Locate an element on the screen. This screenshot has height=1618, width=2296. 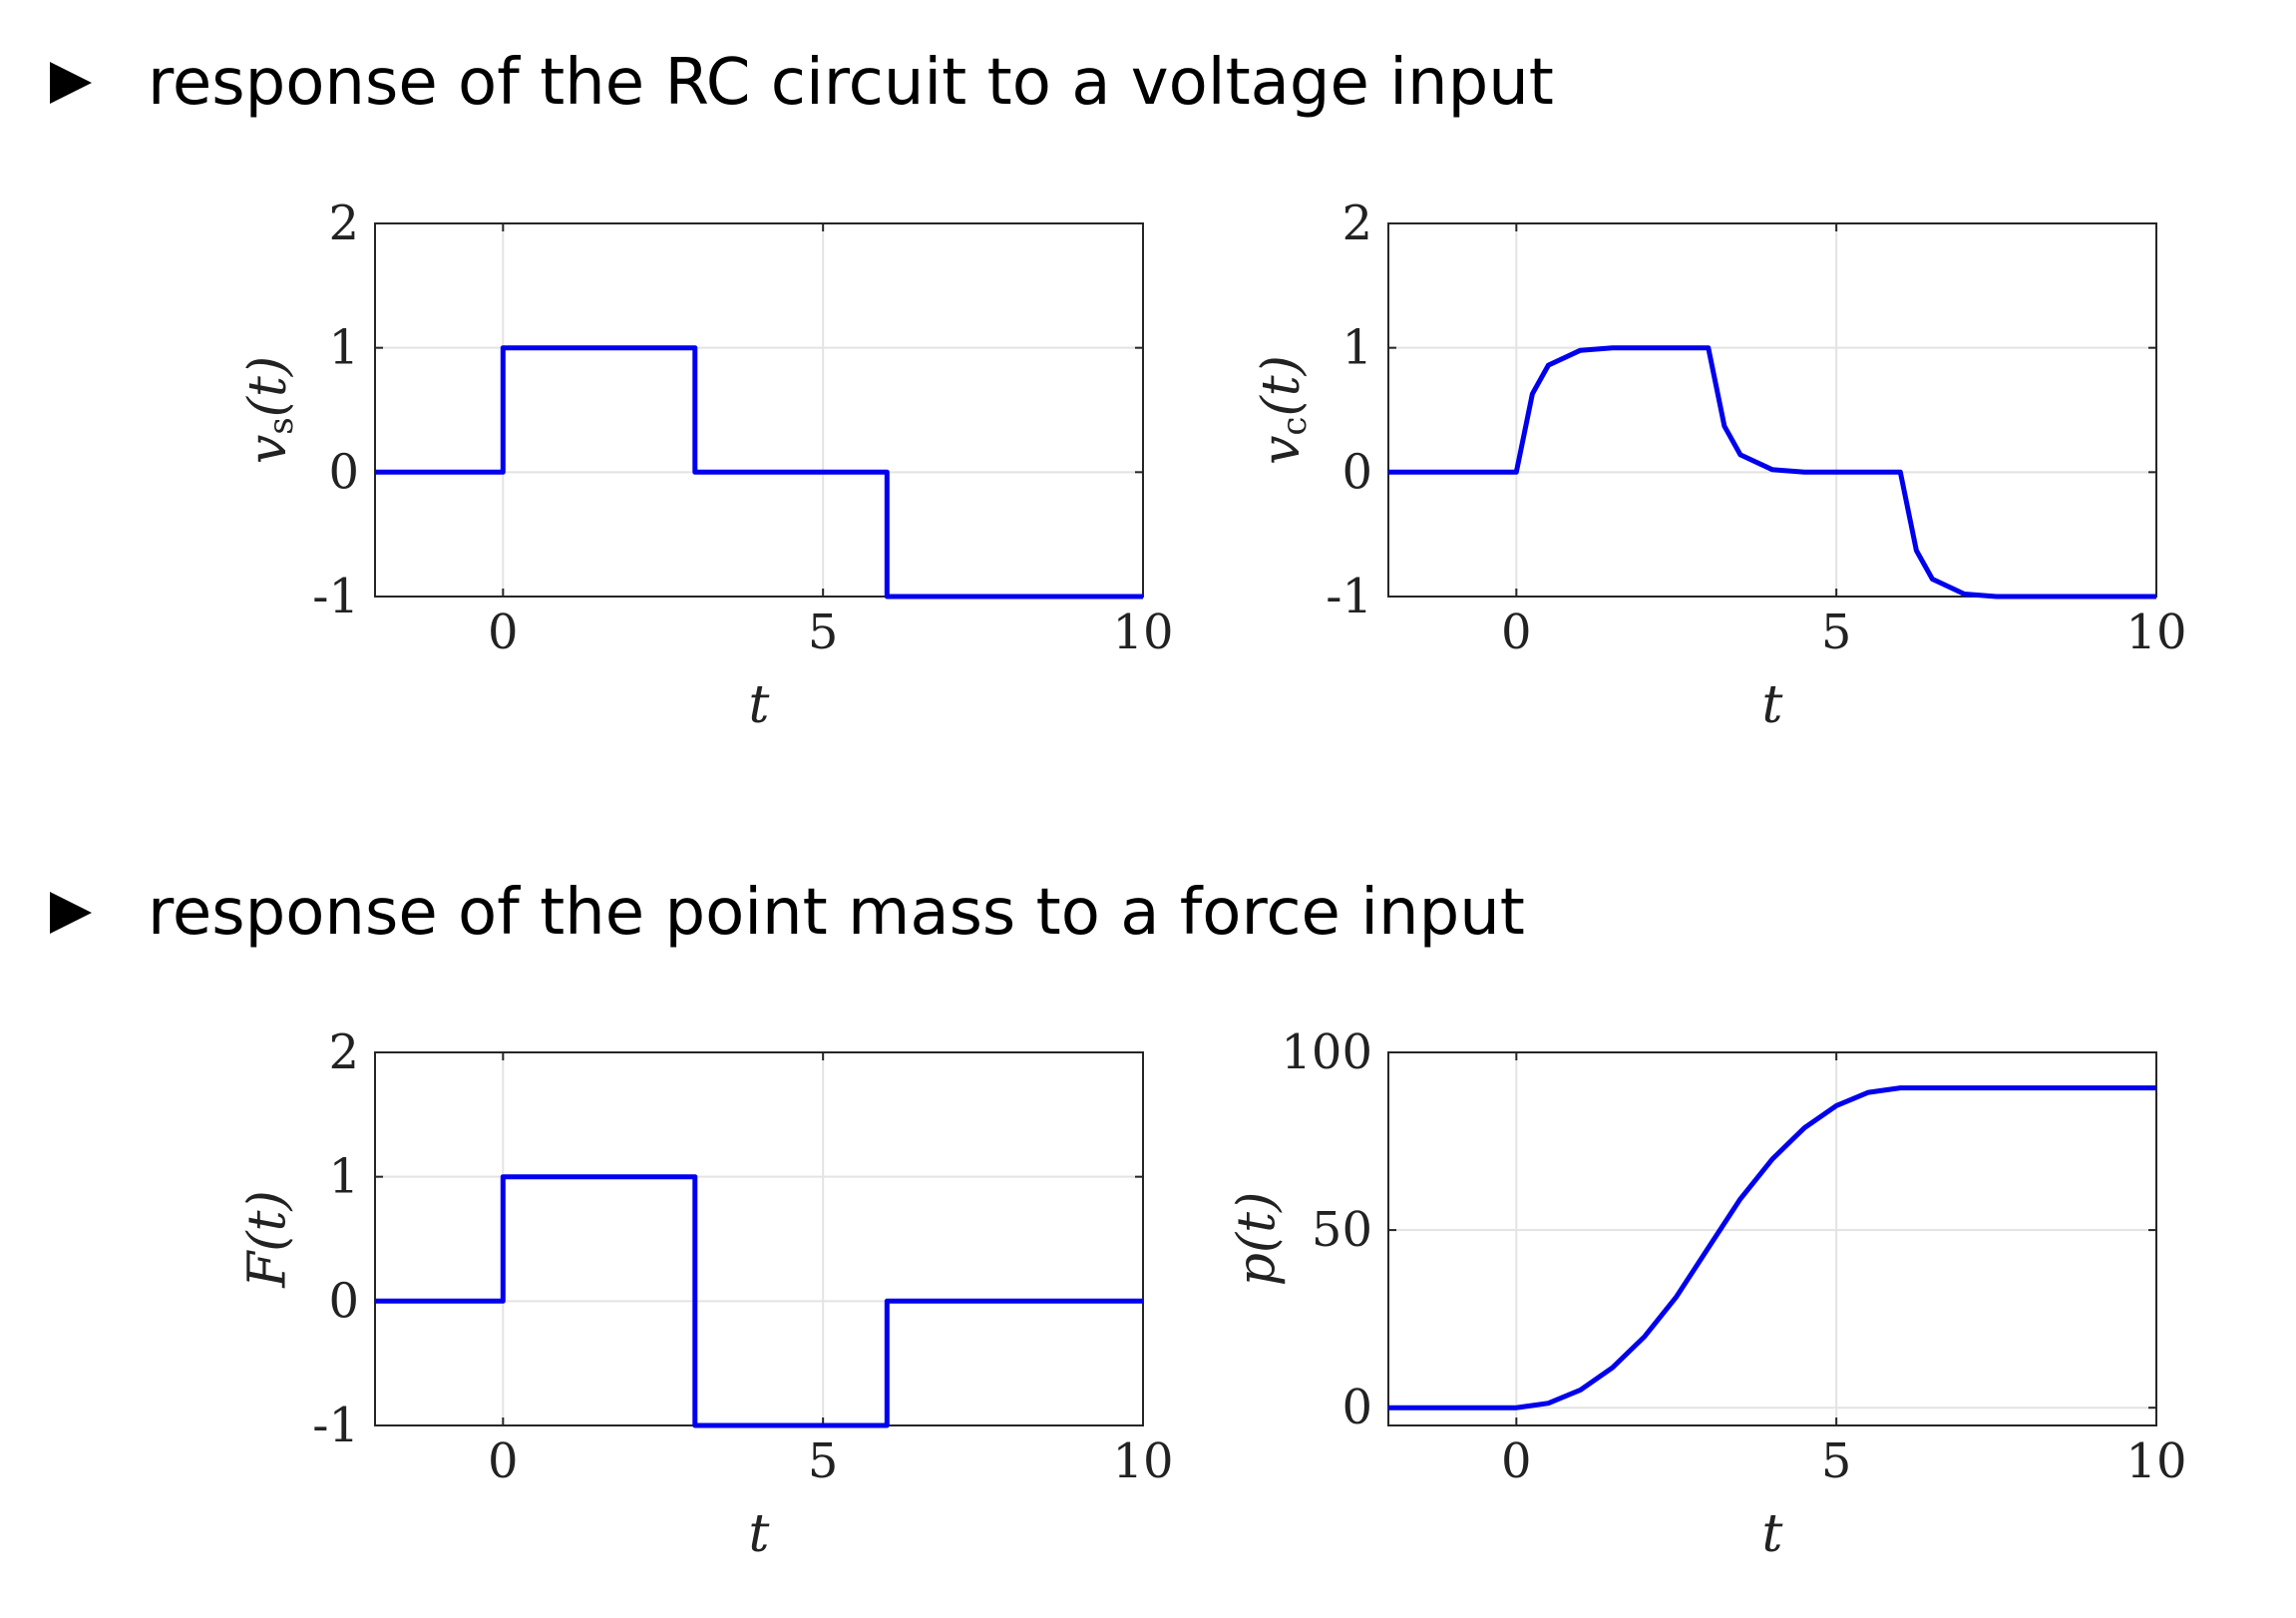
plot-panel-3: 0 5 10 -1 0 1 2 t F(t) is located at coordinates (706, 1294).